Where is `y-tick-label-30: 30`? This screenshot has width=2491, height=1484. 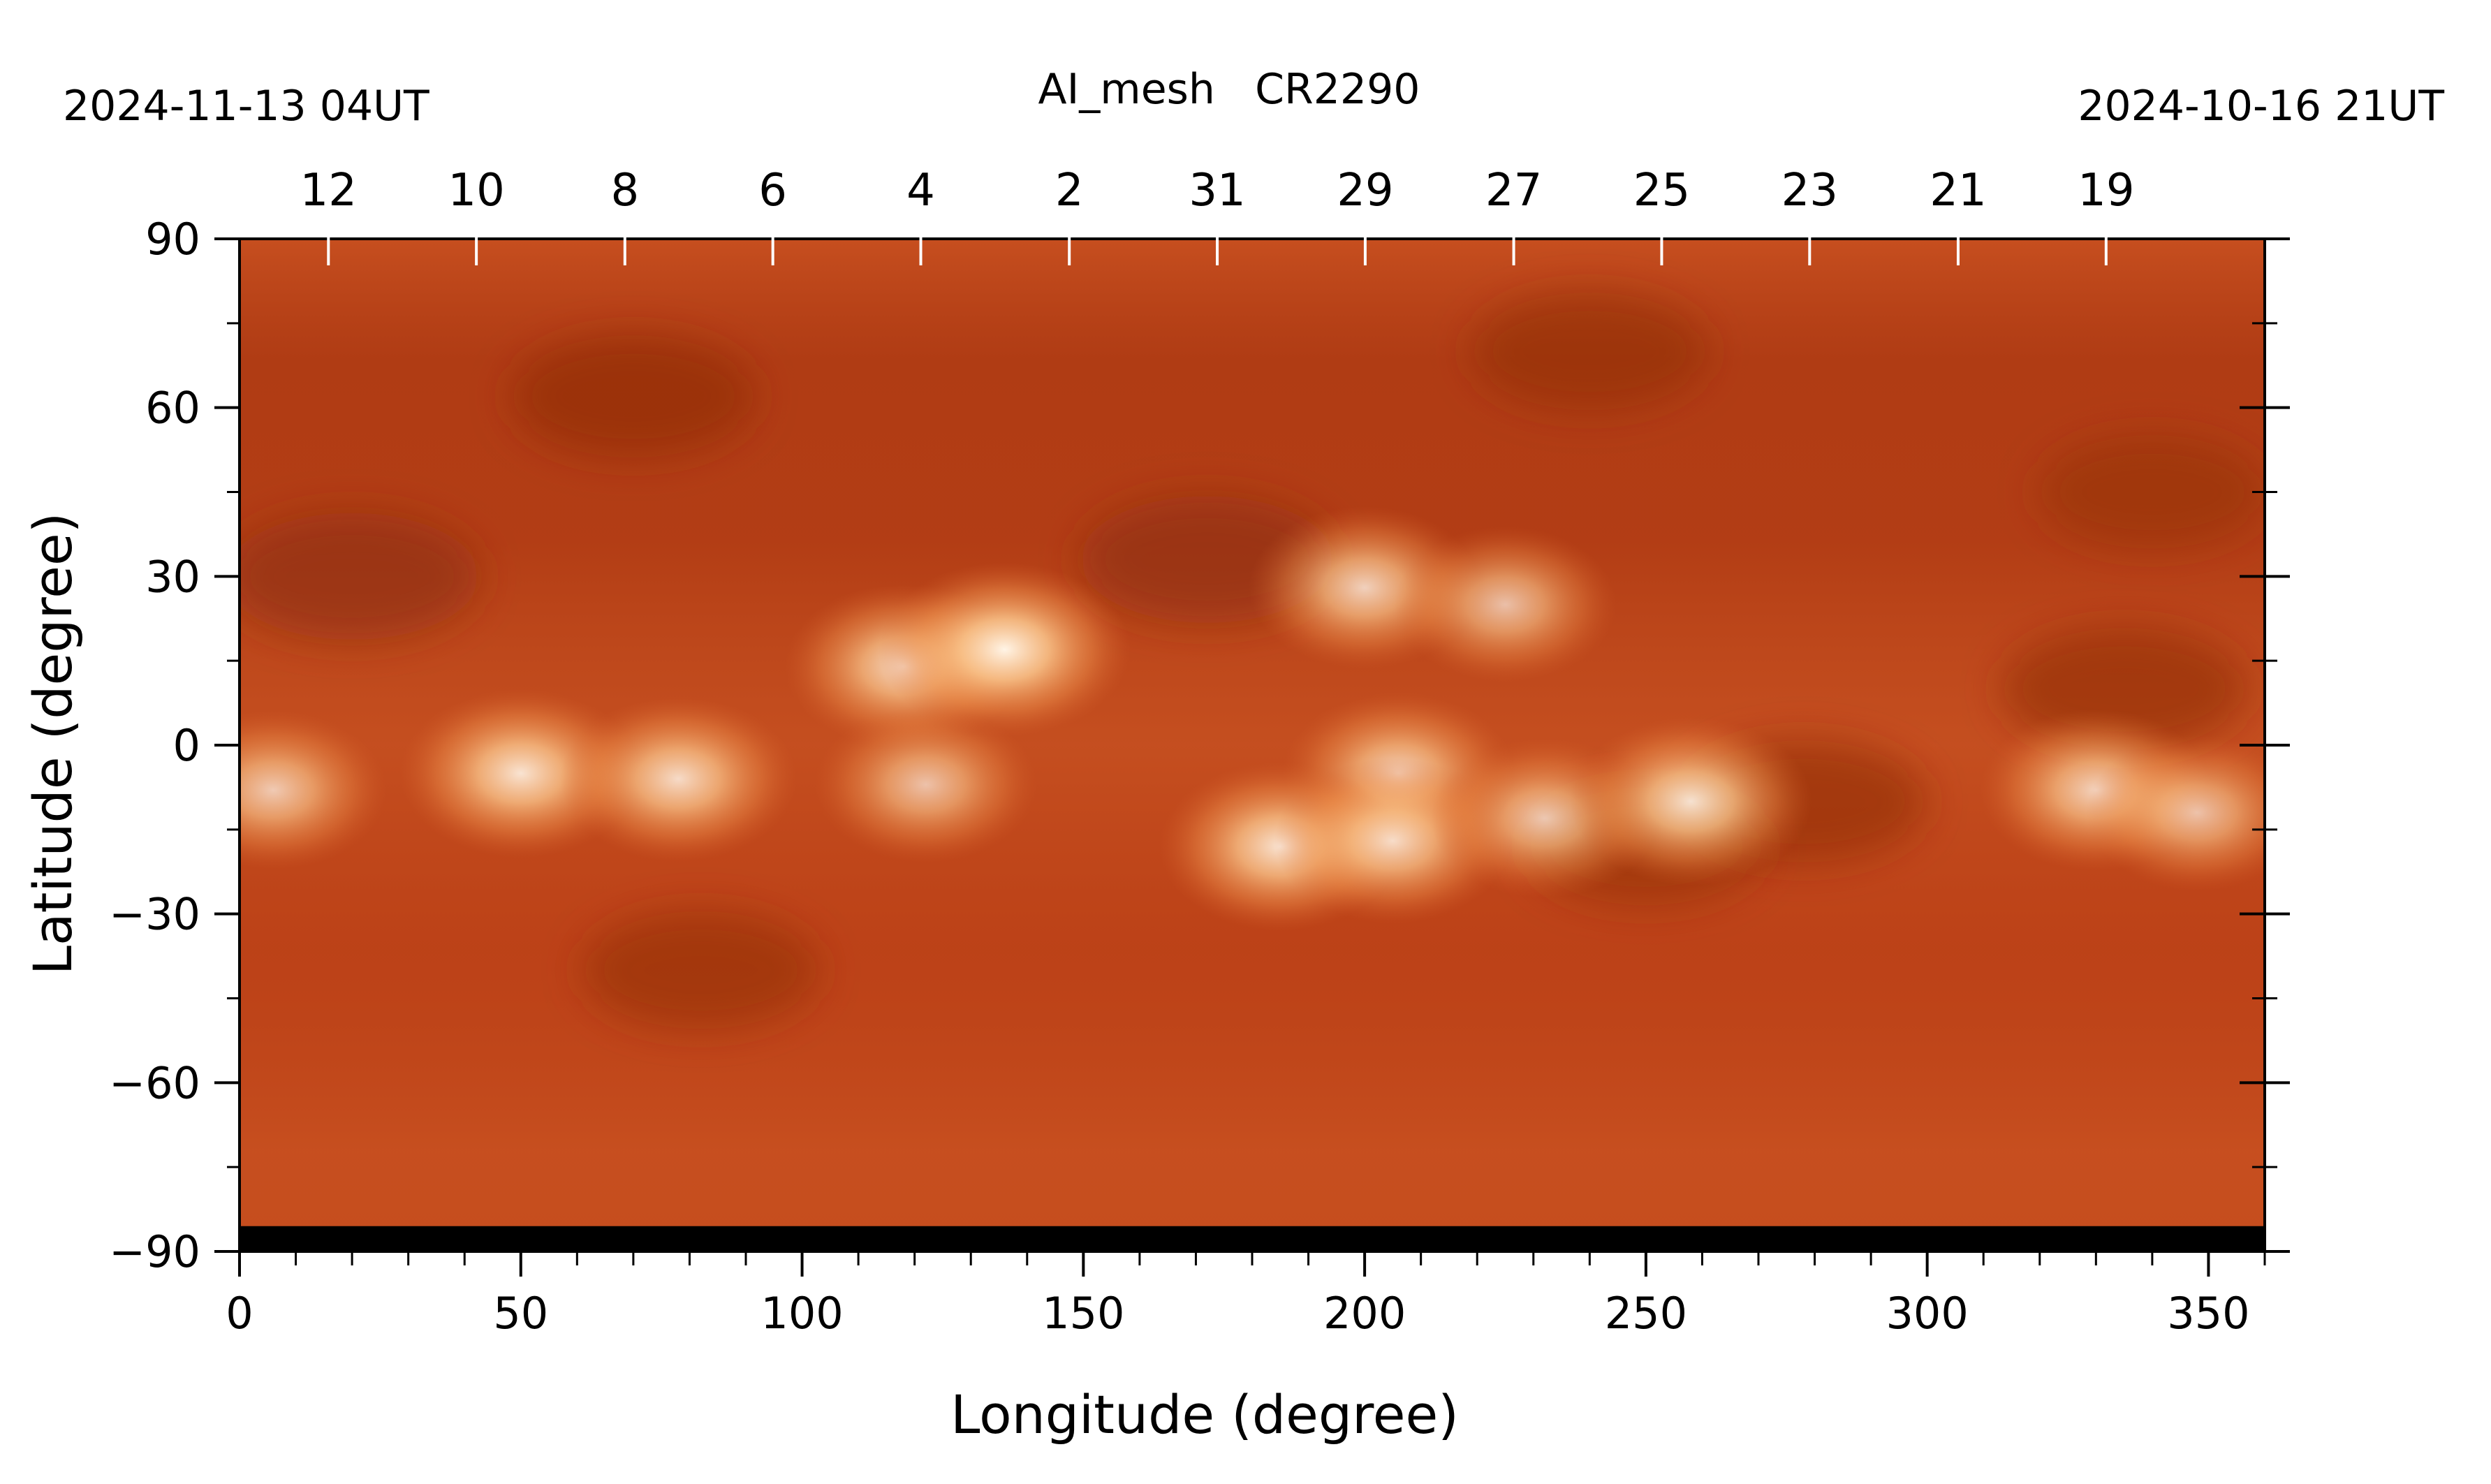 y-tick-label-30: 30 is located at coordinates (173, 576).